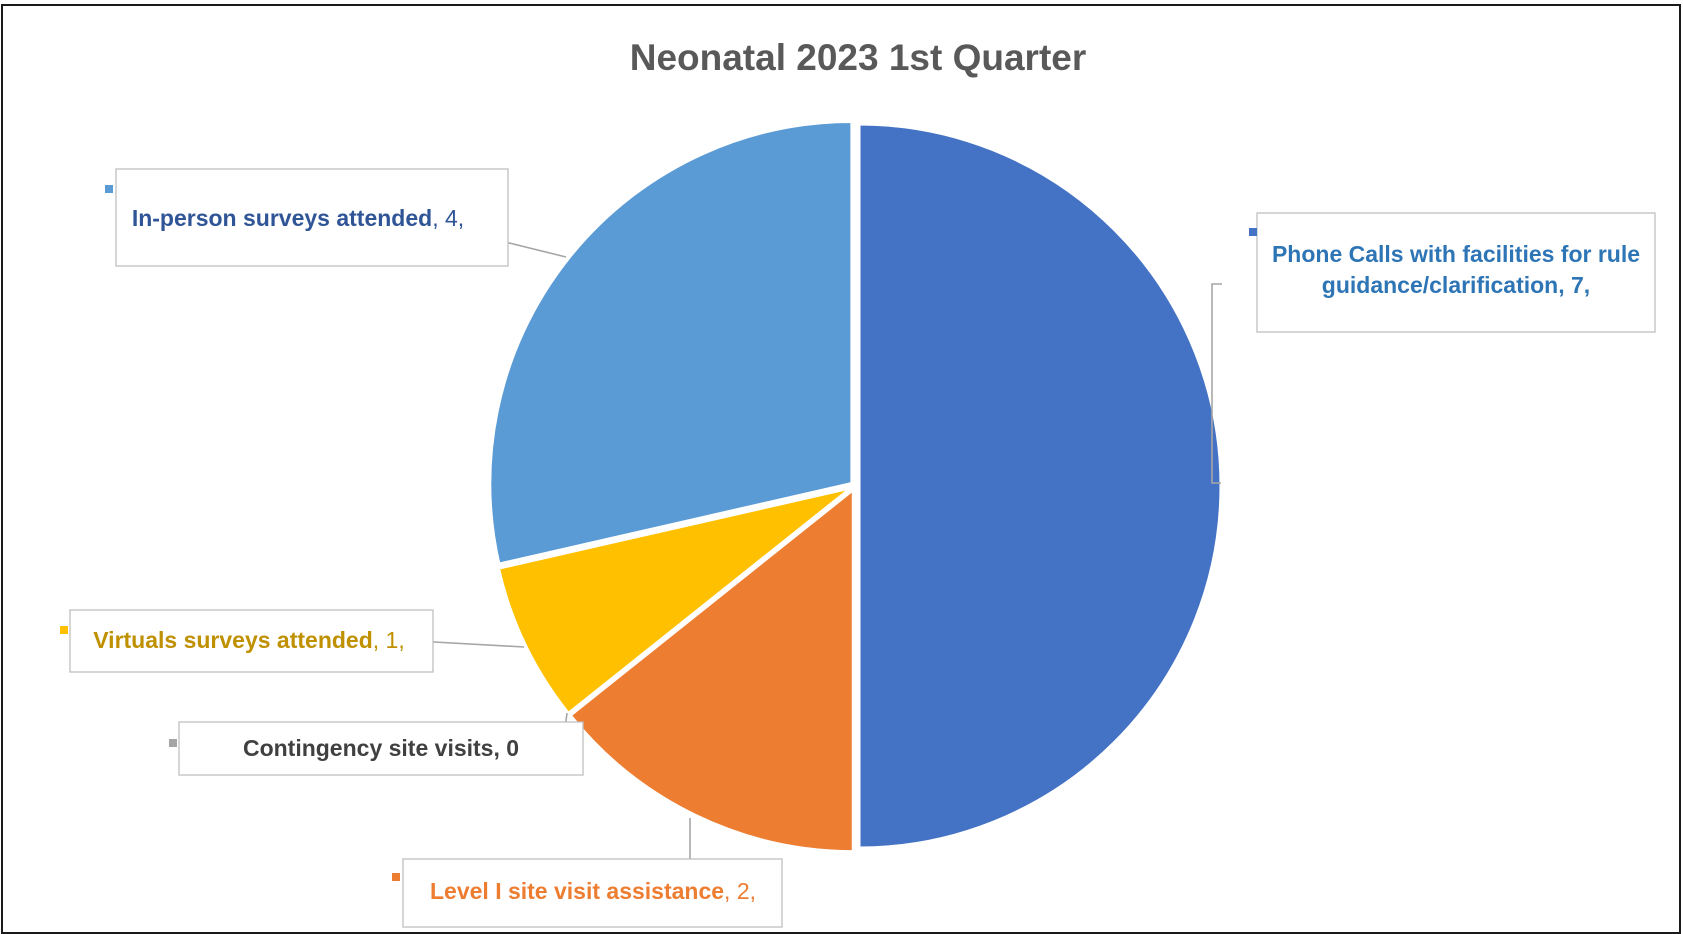 This screenshot has height=934, width=1683. Describe the element at coordinates (448, 218) in the screenshot. I see `data-label-value: , 4,` at that location.